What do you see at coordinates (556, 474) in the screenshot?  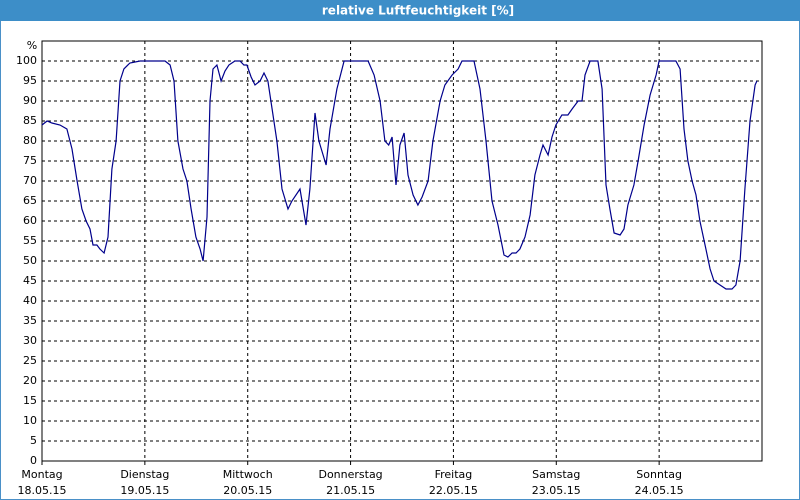 I see `x-tick-label: Samstag` at bounding box center [556, 474].